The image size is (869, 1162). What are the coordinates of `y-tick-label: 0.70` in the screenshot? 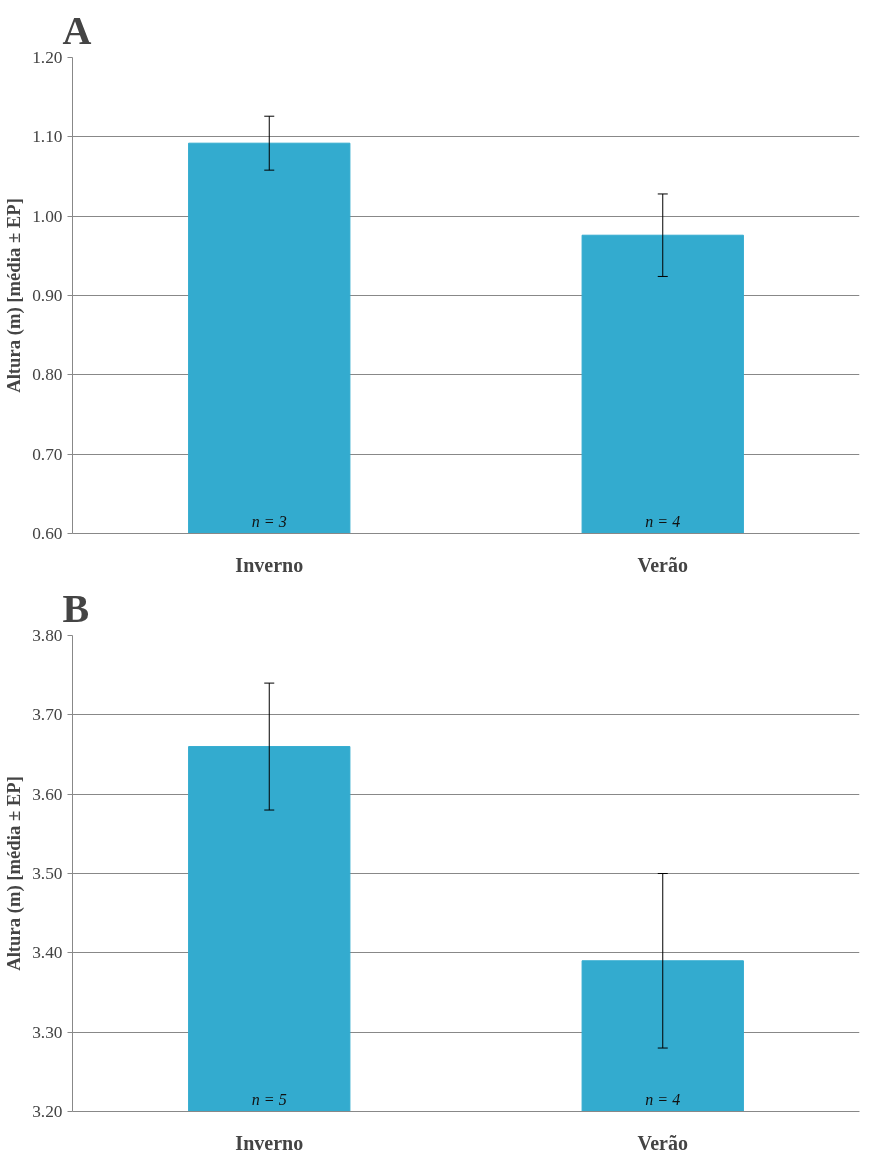 It's located at (47, 454).